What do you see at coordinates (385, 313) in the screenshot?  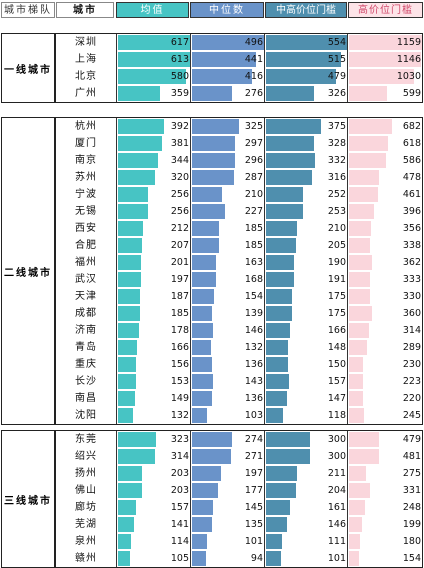 I see `value-cell: 360` at bounding box center [385, 313].